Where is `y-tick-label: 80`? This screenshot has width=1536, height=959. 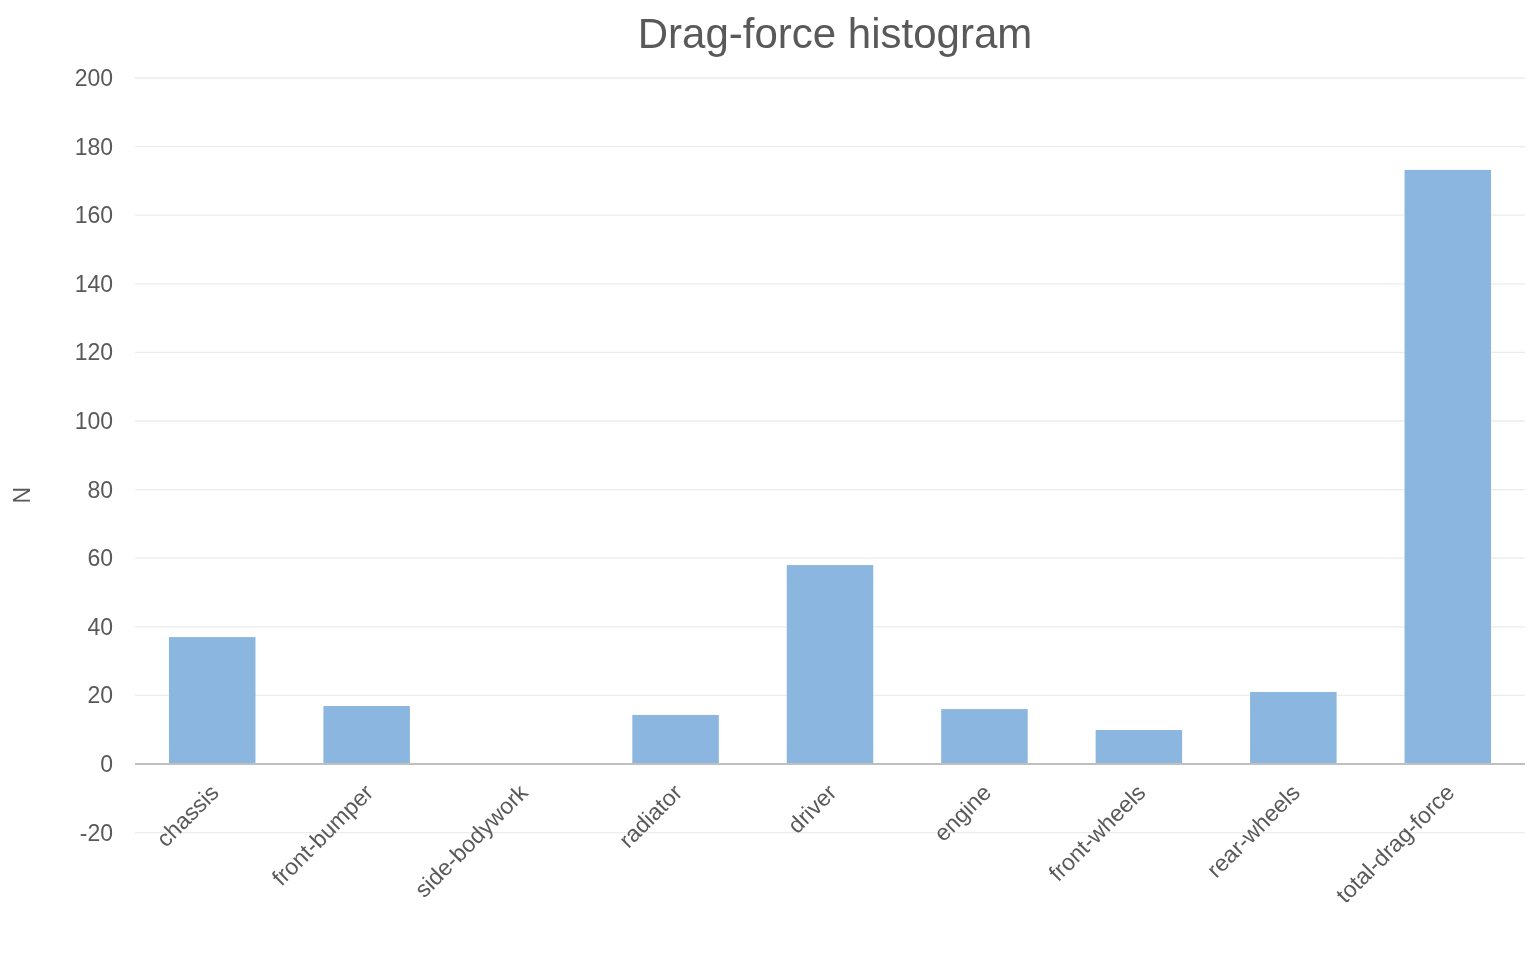 y-tick-label: 80 is located at coordinates (100, 489).